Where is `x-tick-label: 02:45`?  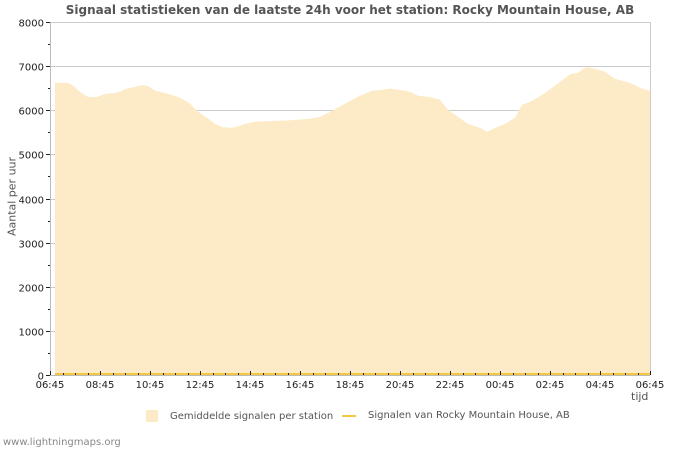
x-tick-label: 02:45 is located at coordinates (550, 385).